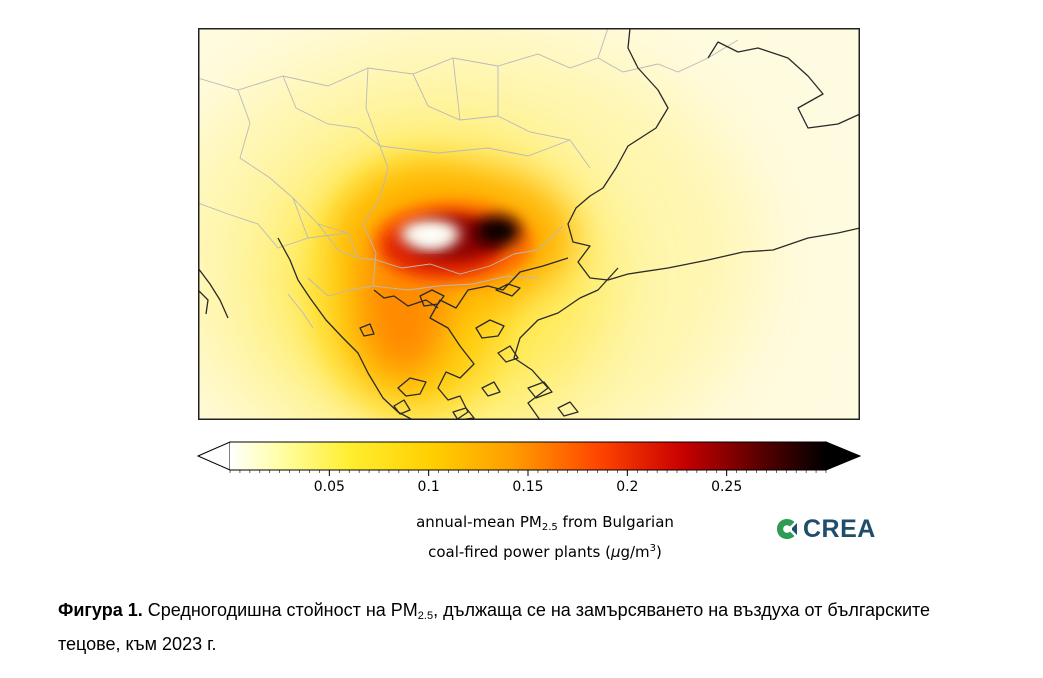 The width and height of the screenshot is (1043, 678). What do you see at coordinates (527, 486) in the screenshot?
I see `colorbar-tick-label: 0.15` at bounding box center [527, 486].